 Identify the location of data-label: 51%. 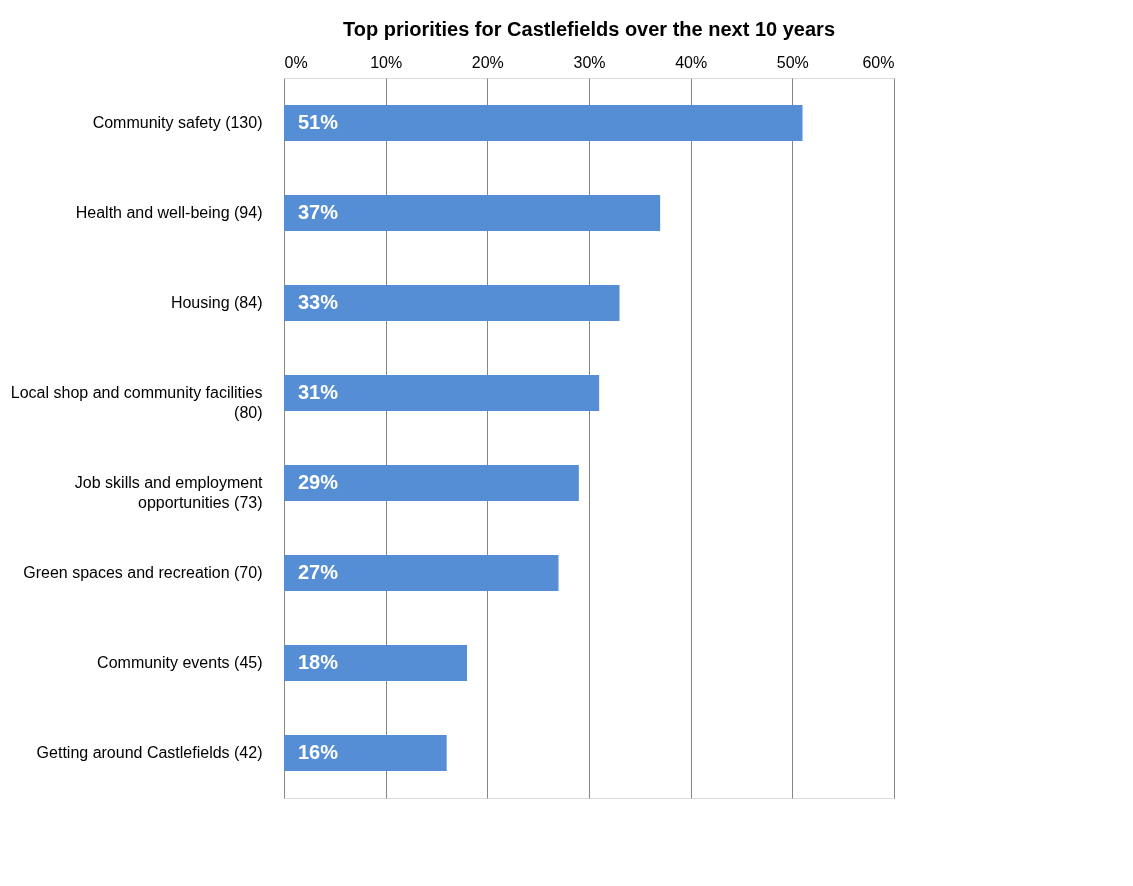
(318, 122).